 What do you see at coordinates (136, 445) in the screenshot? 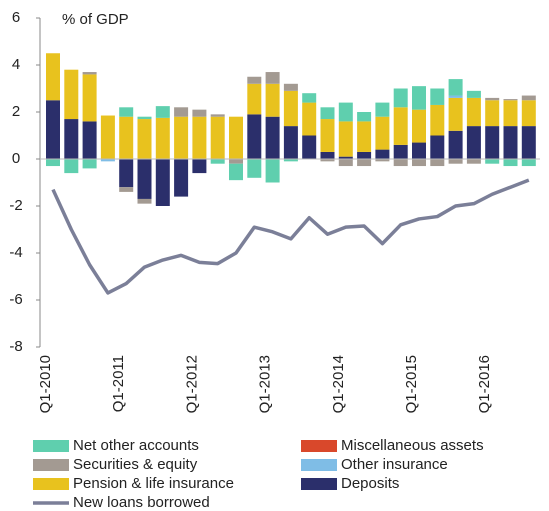
I see `legend-label: Net other accounts` at bounding box center [136, 445].